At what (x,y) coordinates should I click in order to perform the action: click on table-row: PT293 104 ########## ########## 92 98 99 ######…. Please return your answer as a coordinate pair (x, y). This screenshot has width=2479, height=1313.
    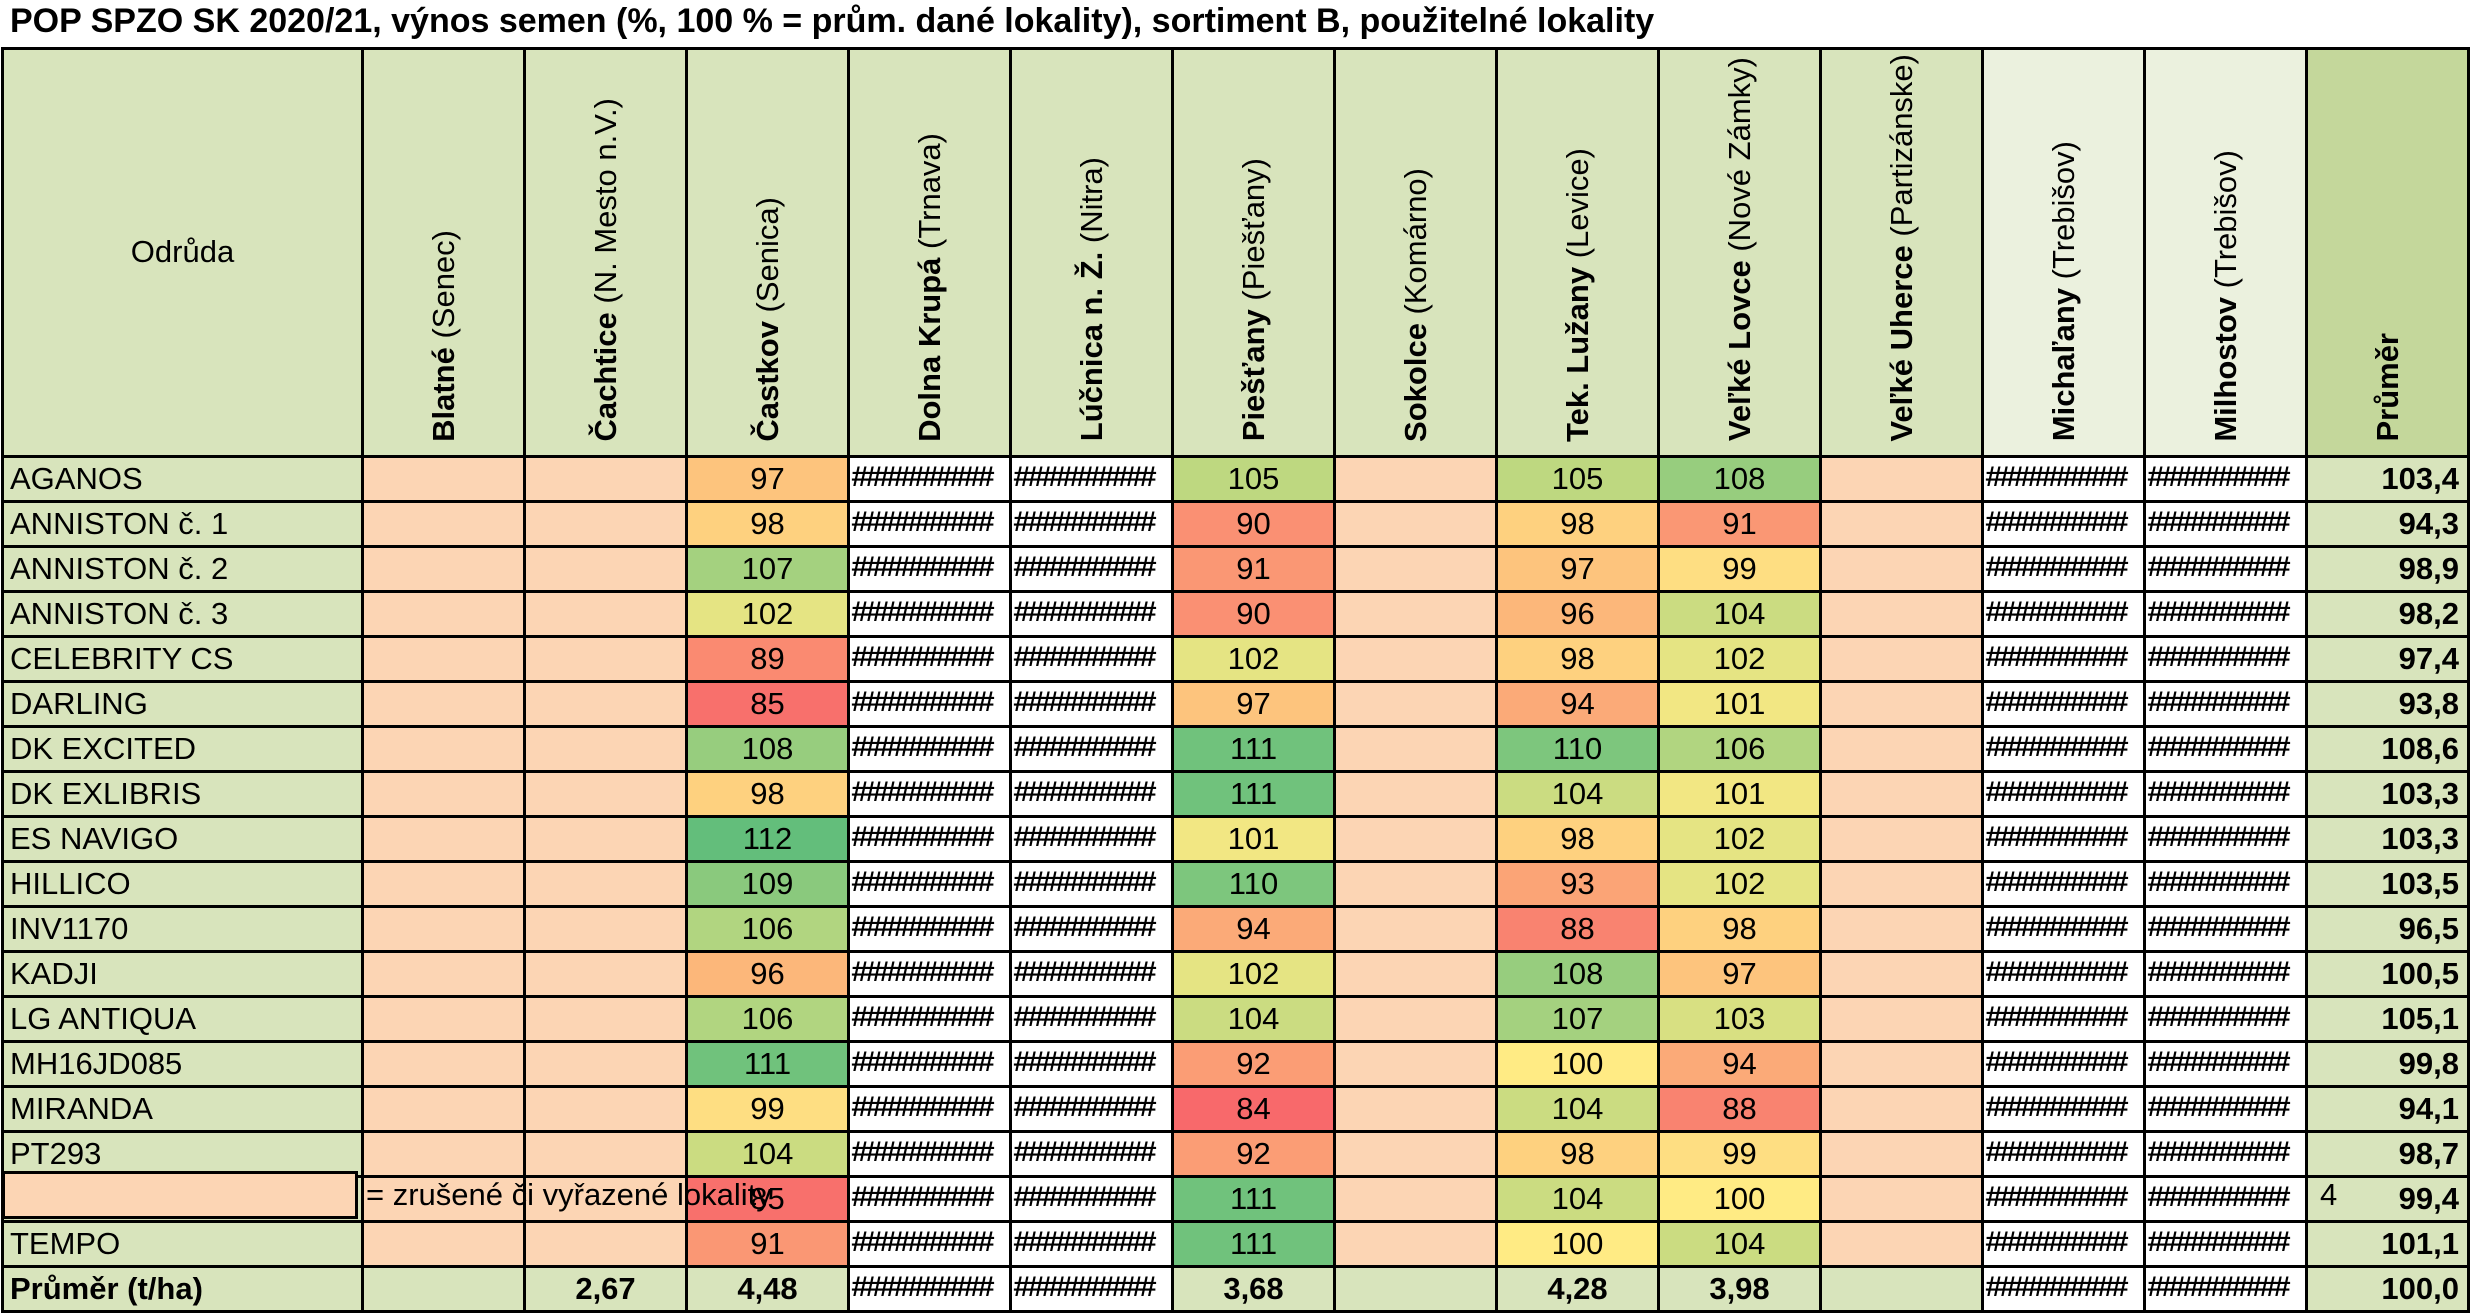
    Looking at the image, I should click on (1235, 1153).